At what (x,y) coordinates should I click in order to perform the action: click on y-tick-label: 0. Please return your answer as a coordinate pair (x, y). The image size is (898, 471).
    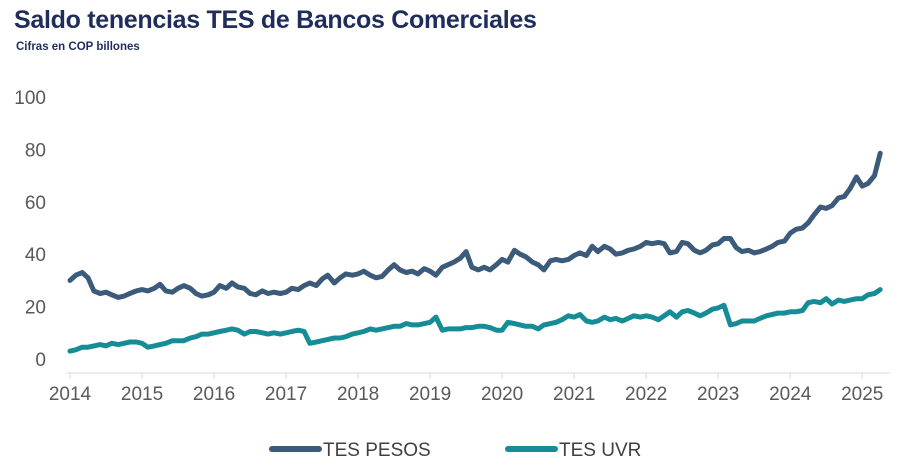
    Looking at the image, I should click on (40, 360).